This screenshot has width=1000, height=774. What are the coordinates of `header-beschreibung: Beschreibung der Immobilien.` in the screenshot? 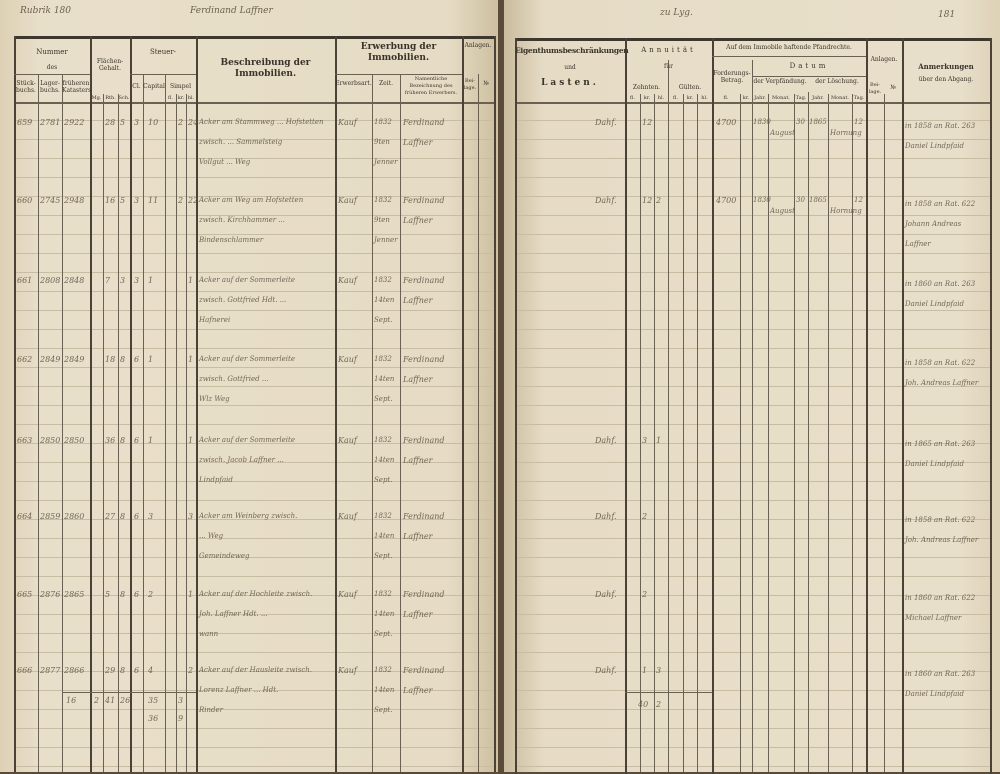 It's located at (265, 68).